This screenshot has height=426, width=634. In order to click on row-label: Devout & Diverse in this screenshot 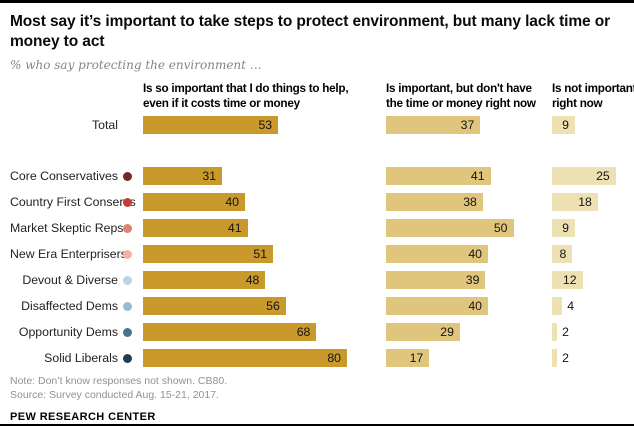, I will do `click(70, 280)`.